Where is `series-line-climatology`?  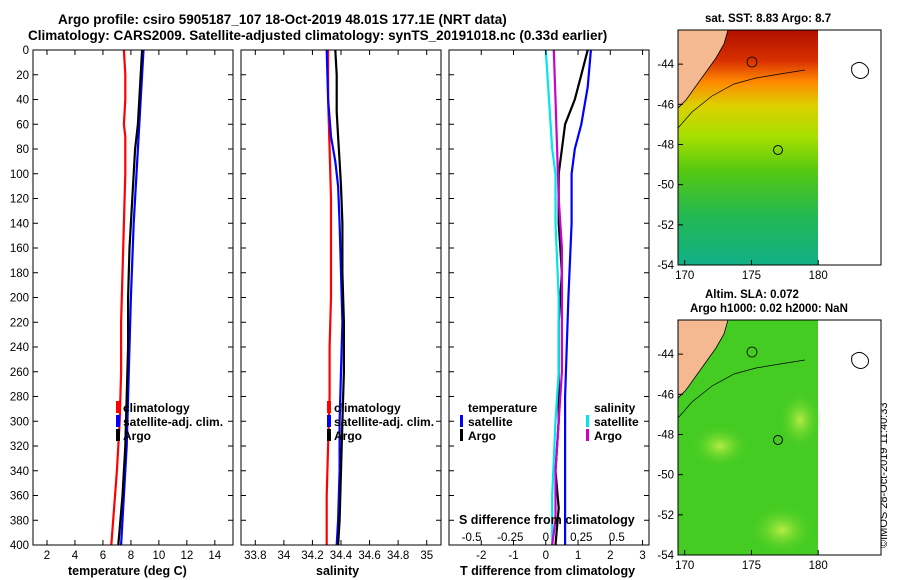 series-line-climatology is located at coordinates (329, 297).